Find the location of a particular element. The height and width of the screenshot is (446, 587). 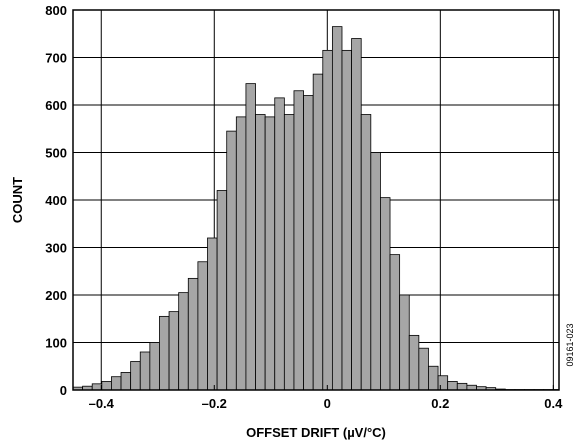

y-tick-label: 400 is located at coordinates (56, 200).